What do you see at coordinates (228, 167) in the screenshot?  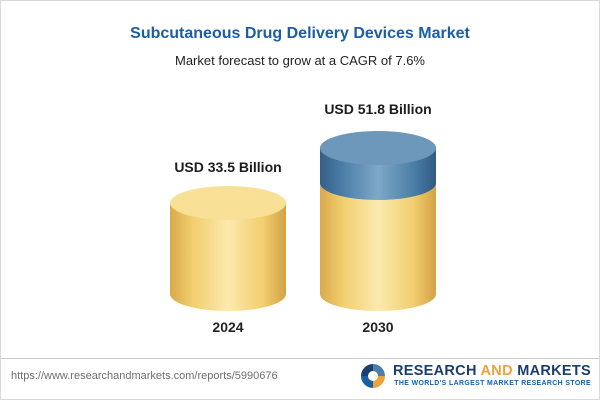 I see `value-label-2024: USD 33.5 Billion` at bounding box center [228, 167].